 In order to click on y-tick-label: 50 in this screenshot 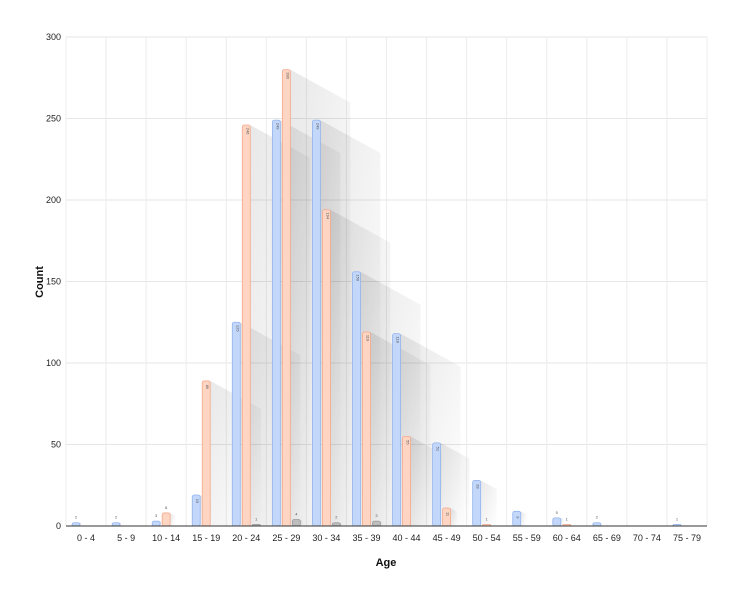, I will do `click(56, 445)`.